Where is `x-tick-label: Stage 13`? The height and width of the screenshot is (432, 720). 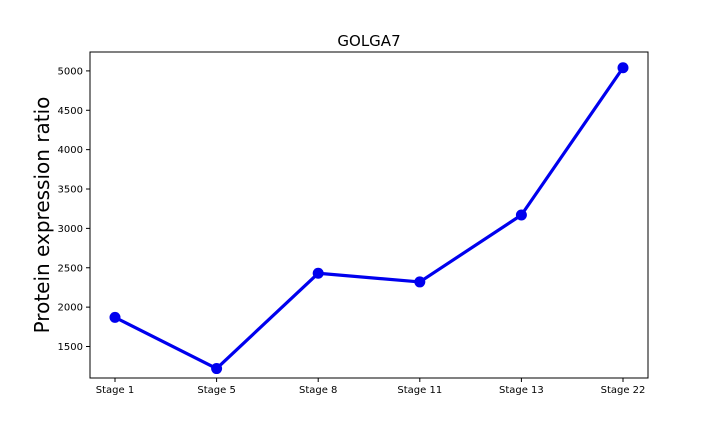 x-tick-label: Stage 13 is located at coordinates (521, 390).